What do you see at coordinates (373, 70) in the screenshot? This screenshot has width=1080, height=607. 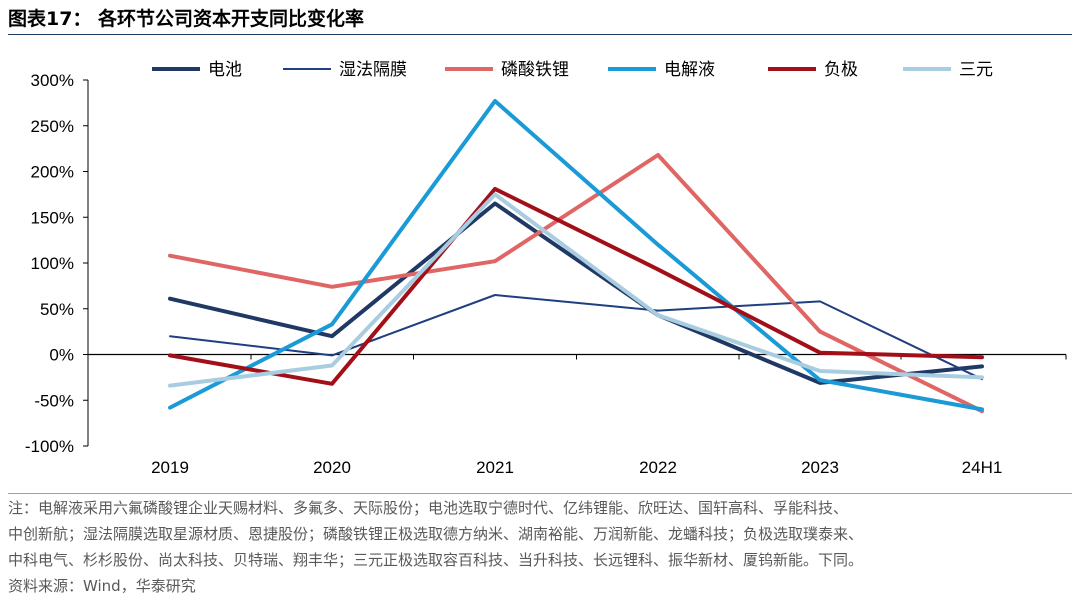 I see `legend-label: 湿法隔膜` at bounding box center [373, 70].